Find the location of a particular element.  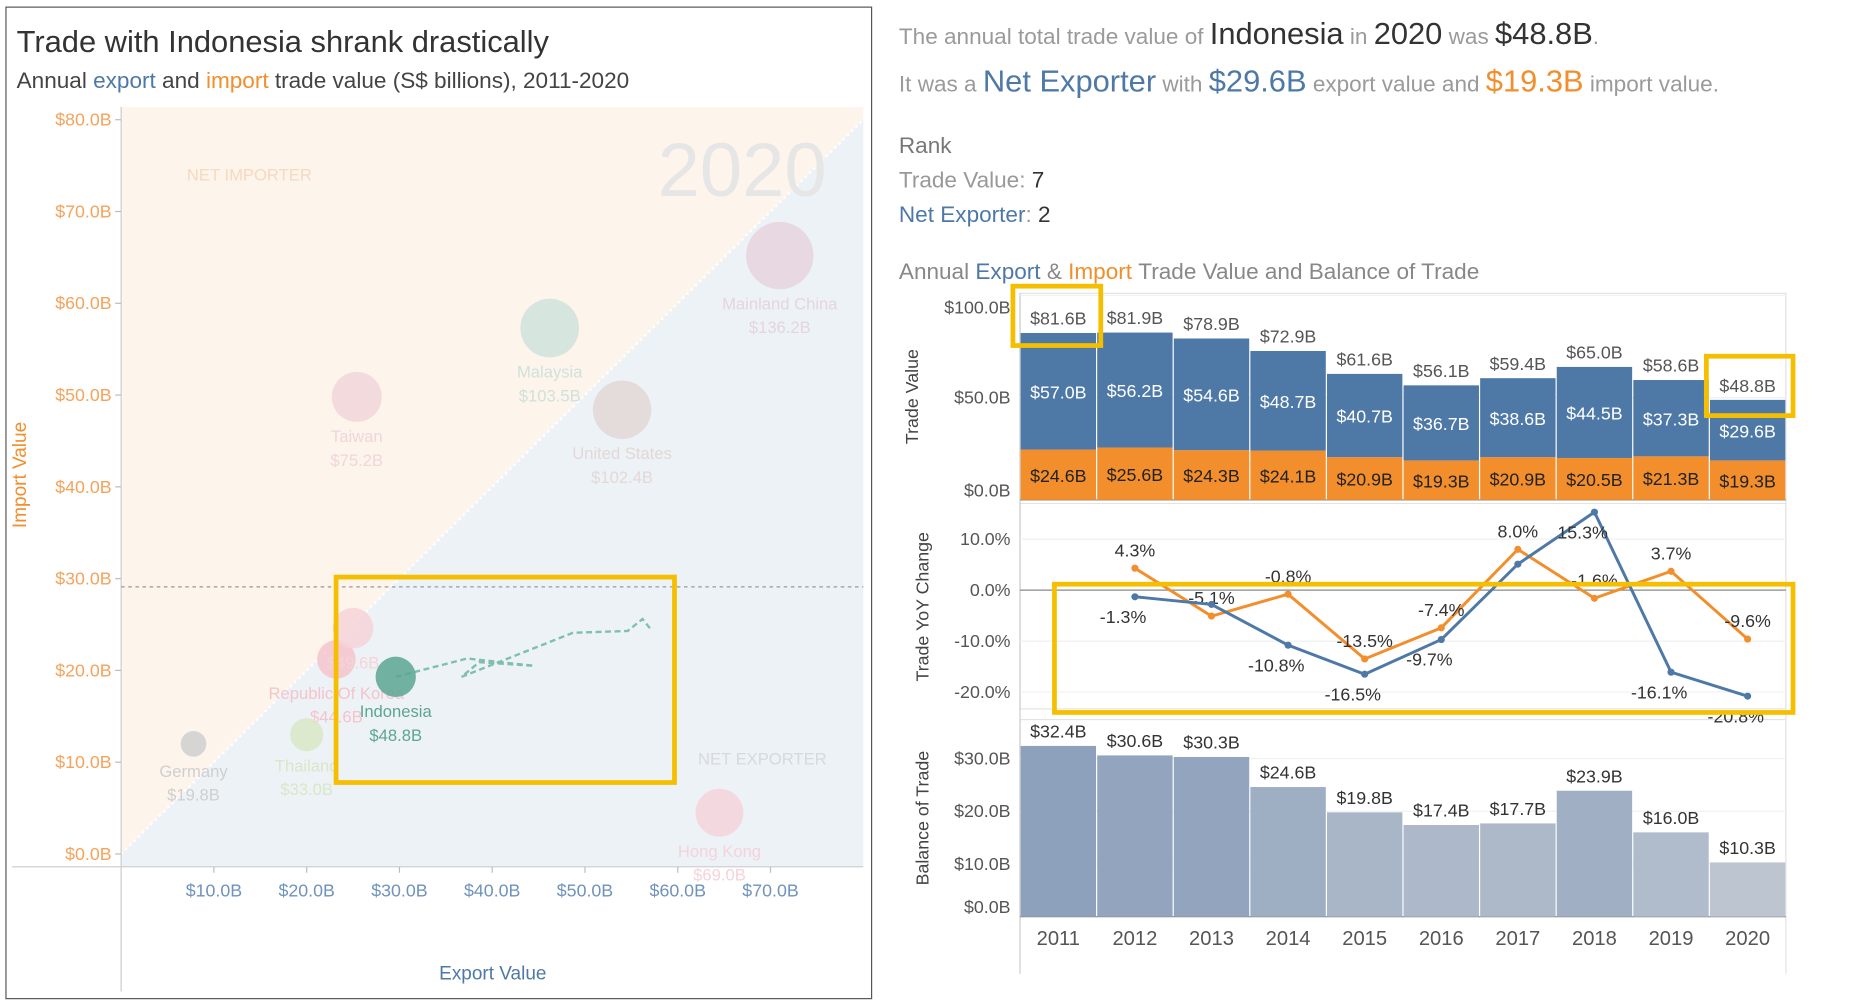

y-tick-label: $70.0B is located at coordinates (83, 211).